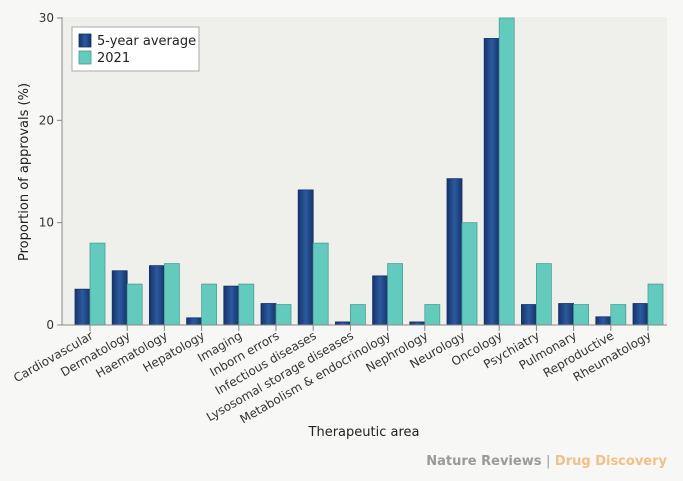 The image size is (683, 481). What do you see at coordinates (97, 284) in the screenshot?
I see `bar-2021-cardiovascular` at bounding box center [97, 284].